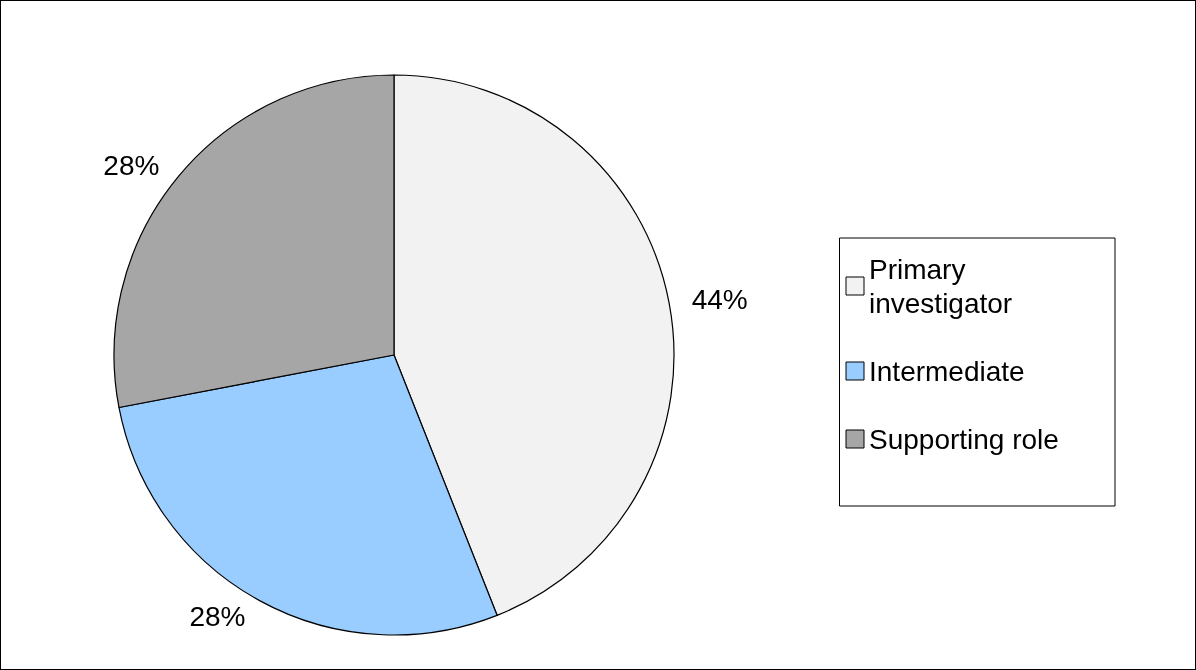 The height and width of the screenshot is (670, 1196). Describe the element at coordinates (947, 371) in the screenshot. I see `legend-label: Intermediate` at that location.